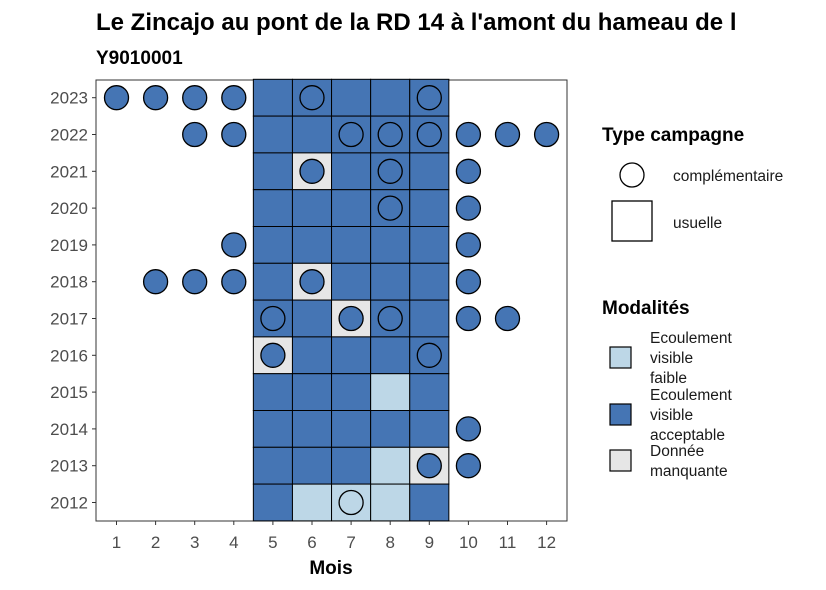 The height and width of the screenshot is (590, 826). What do you see at coordinates (677, 451) in the screenshot?
I see `legend-label-manquante-1: Donnée` at bounding box center [677, 451].